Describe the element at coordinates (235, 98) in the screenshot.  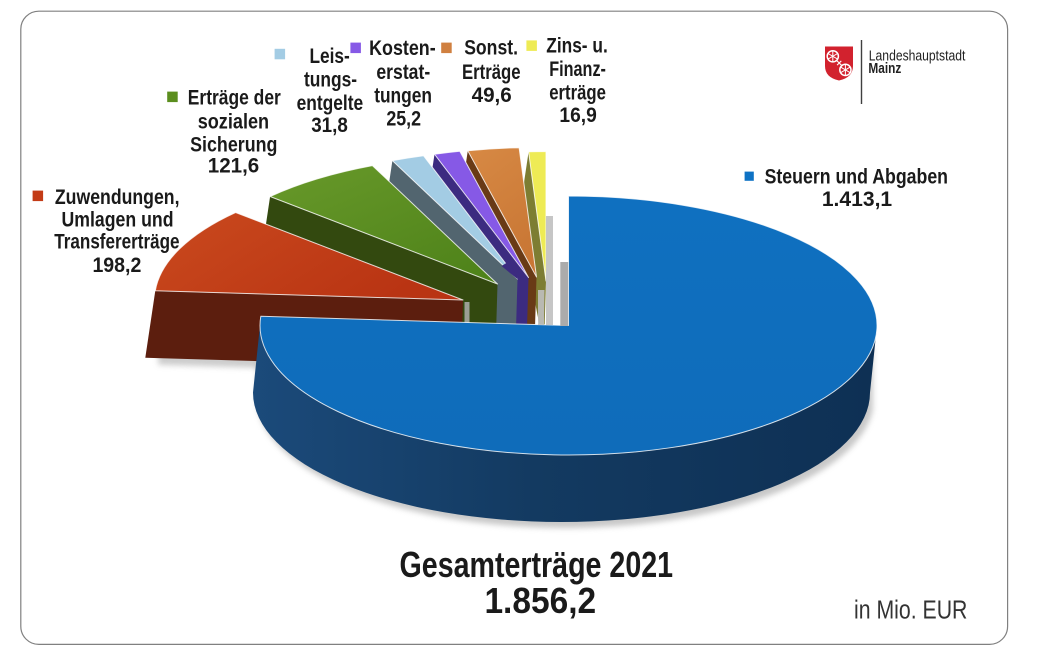
I see `svg-text: Erträge der` at that location.